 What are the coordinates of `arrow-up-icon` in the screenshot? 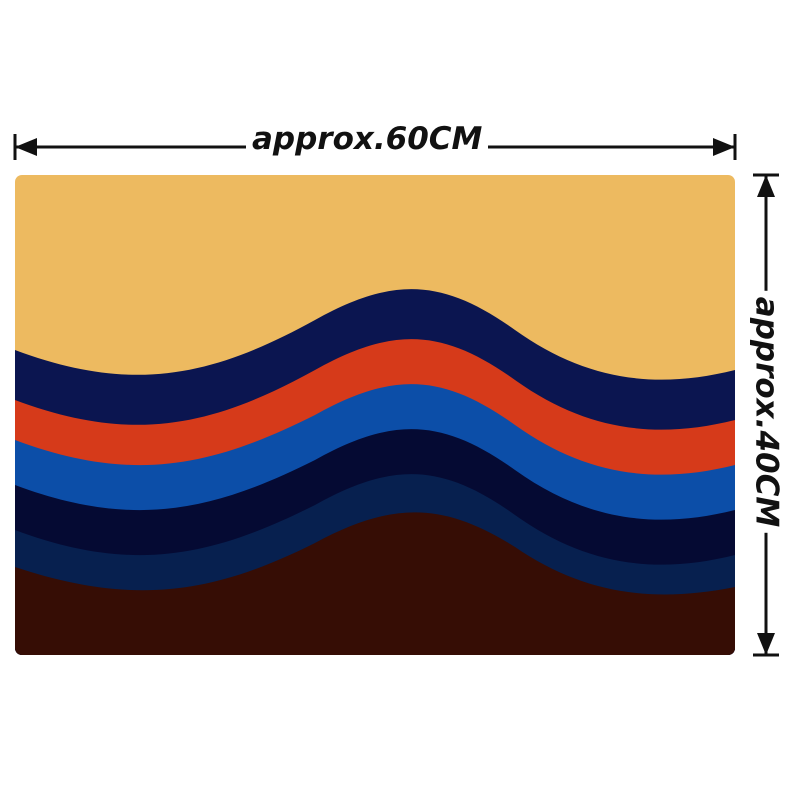 It's located at (766, 186).